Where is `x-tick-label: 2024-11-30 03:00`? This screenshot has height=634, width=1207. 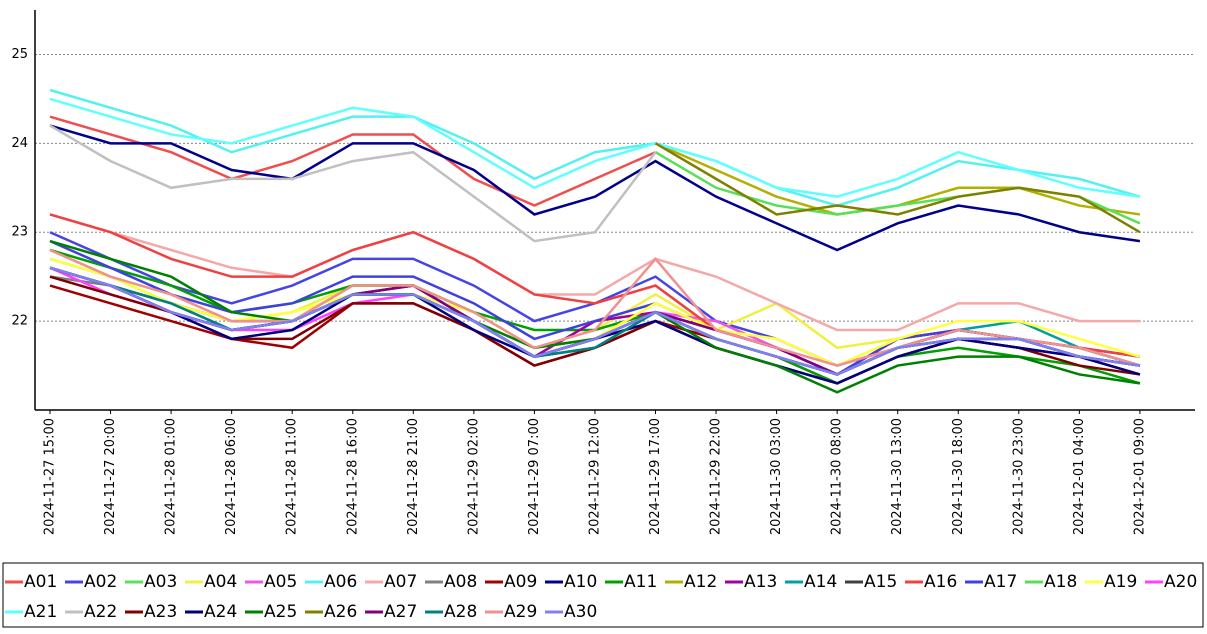
x-tick-label: 2024-11-30 03:00 is located at coordinates (776, 476).